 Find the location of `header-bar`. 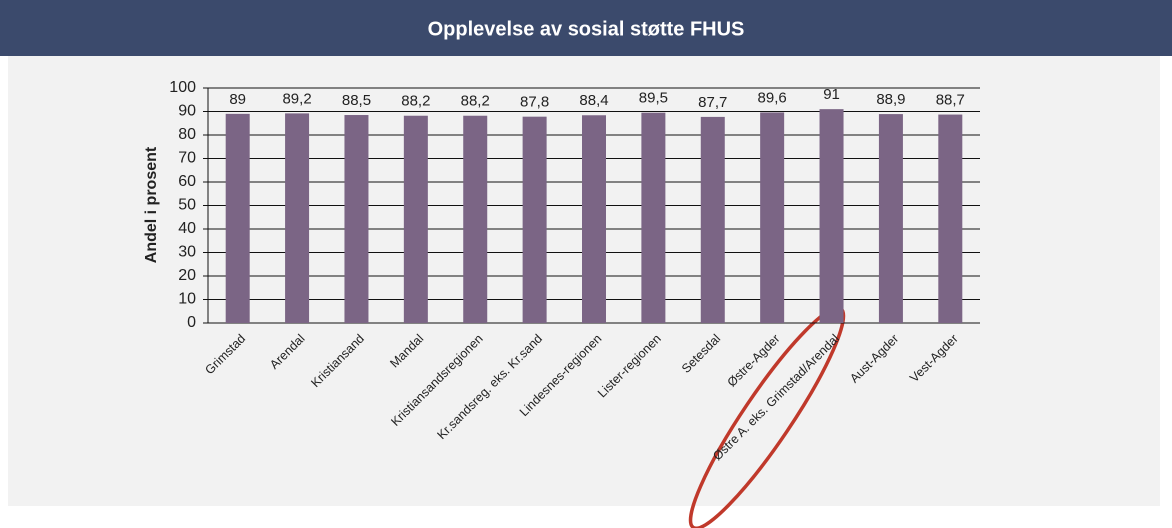

header-bar is located at coordinates (586, 28).